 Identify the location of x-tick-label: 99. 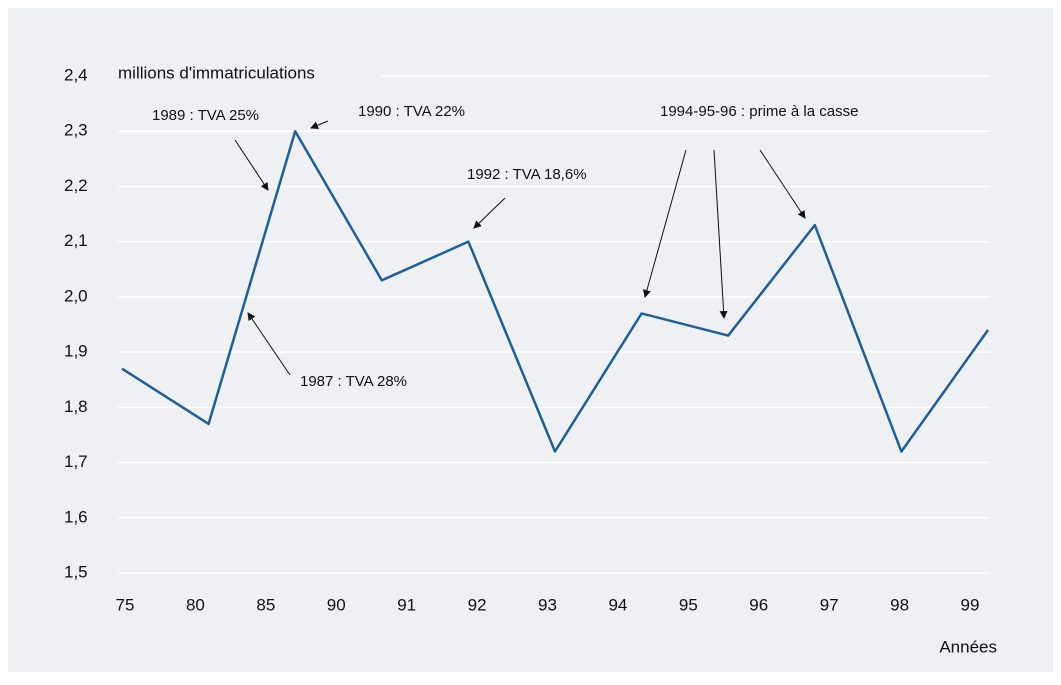
(970, 604).